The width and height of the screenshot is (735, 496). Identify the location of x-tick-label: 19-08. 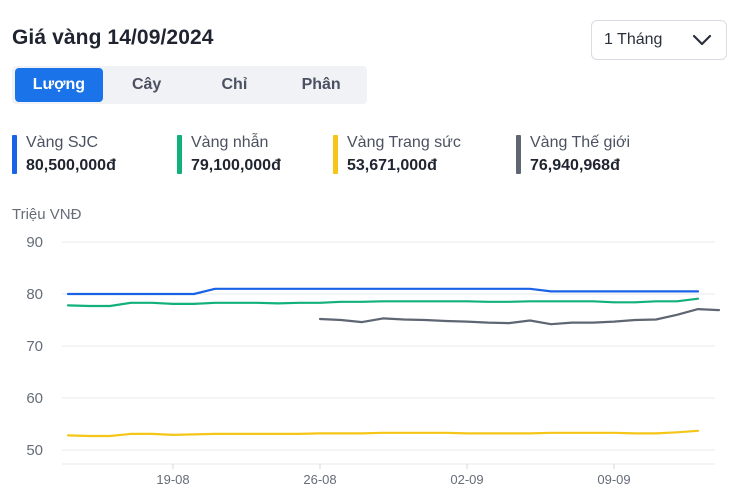
(172, 479).